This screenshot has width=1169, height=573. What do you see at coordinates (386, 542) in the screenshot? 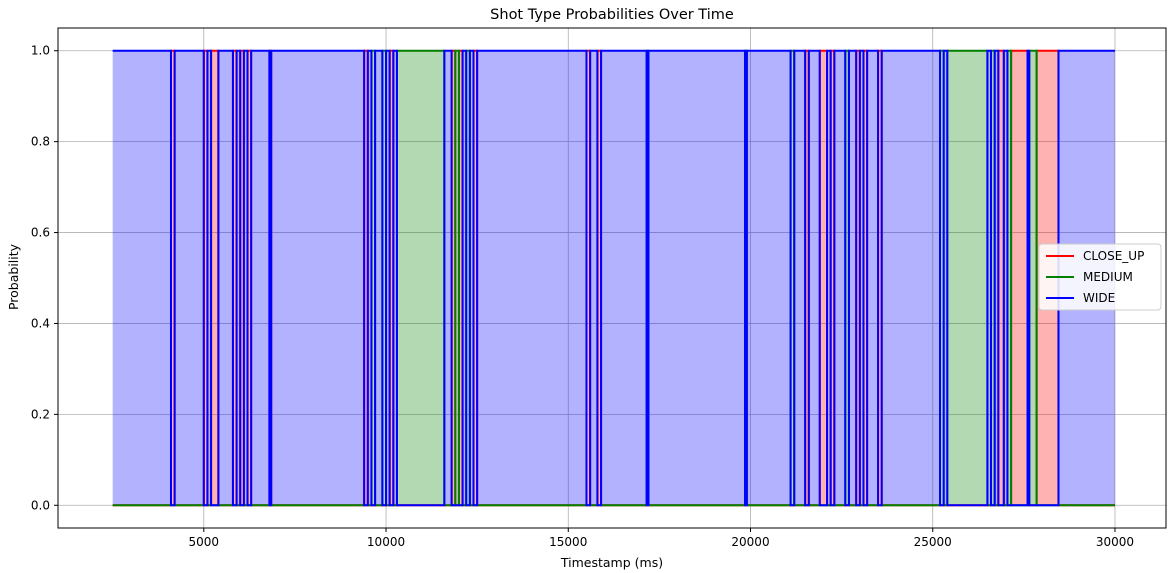
I see `x-tick-label: 10000` at bounding box center [386, 542].